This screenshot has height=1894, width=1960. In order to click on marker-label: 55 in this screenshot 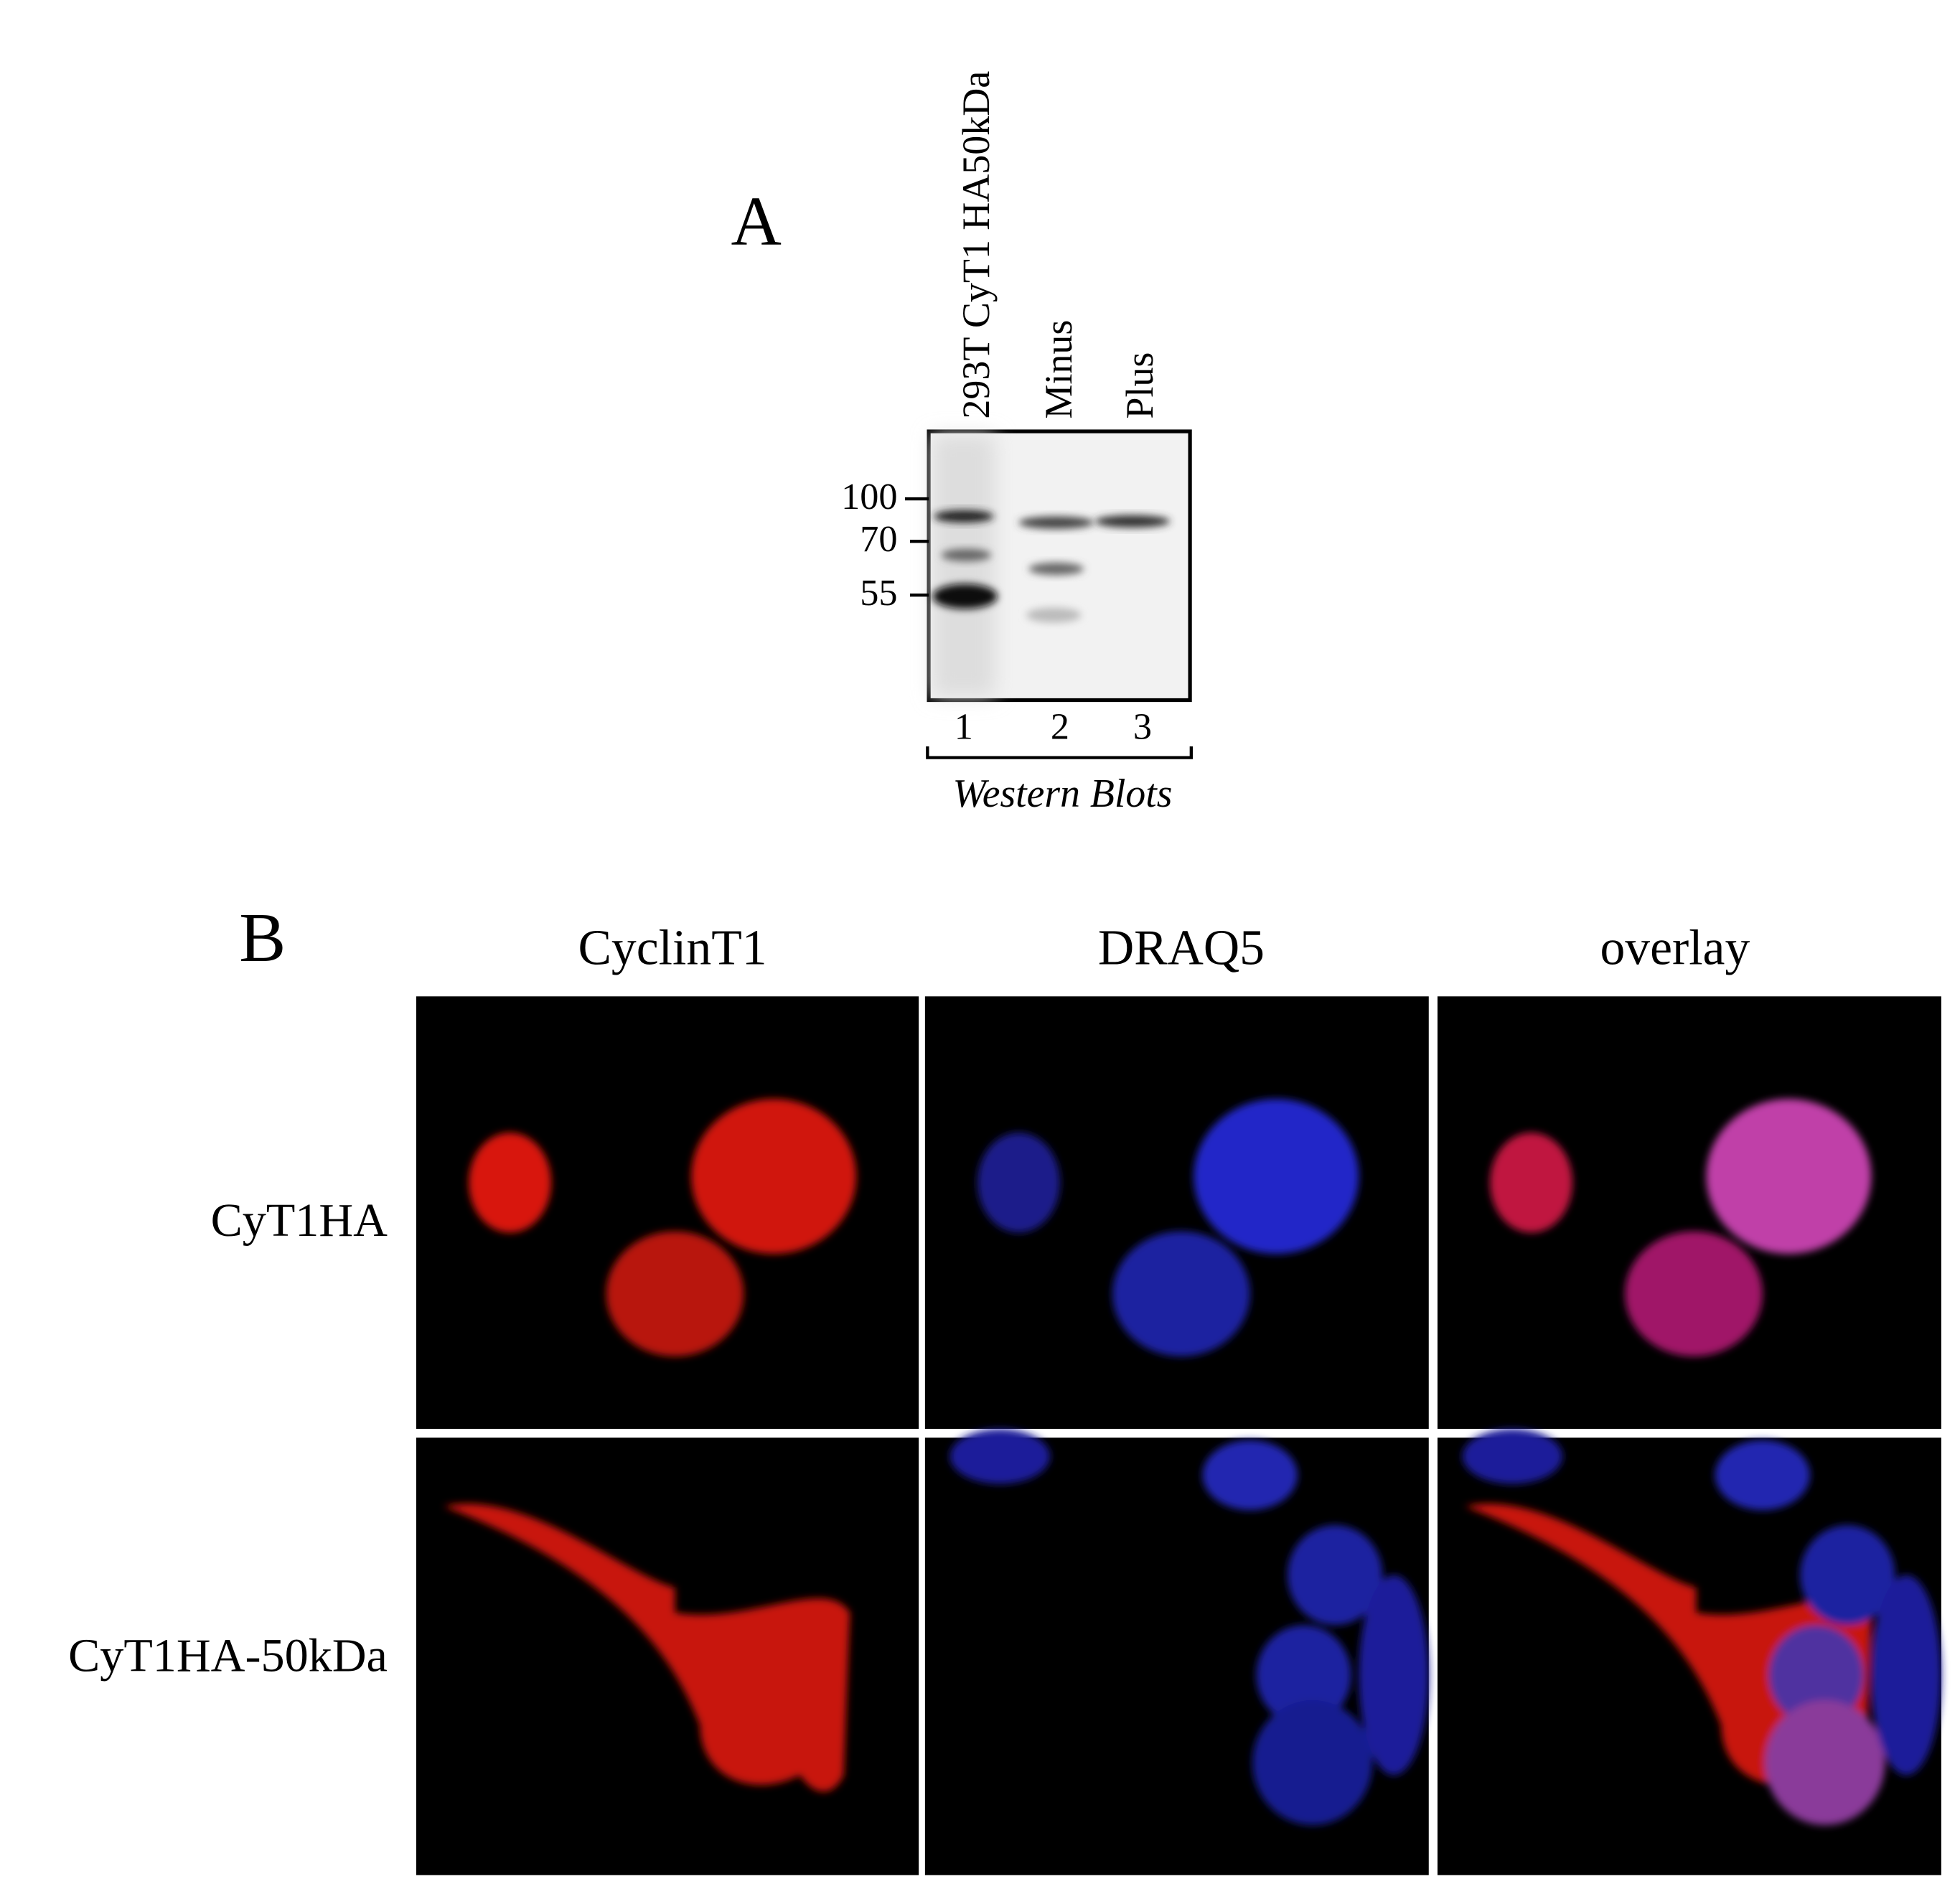, I will do `click(878, 593)`.